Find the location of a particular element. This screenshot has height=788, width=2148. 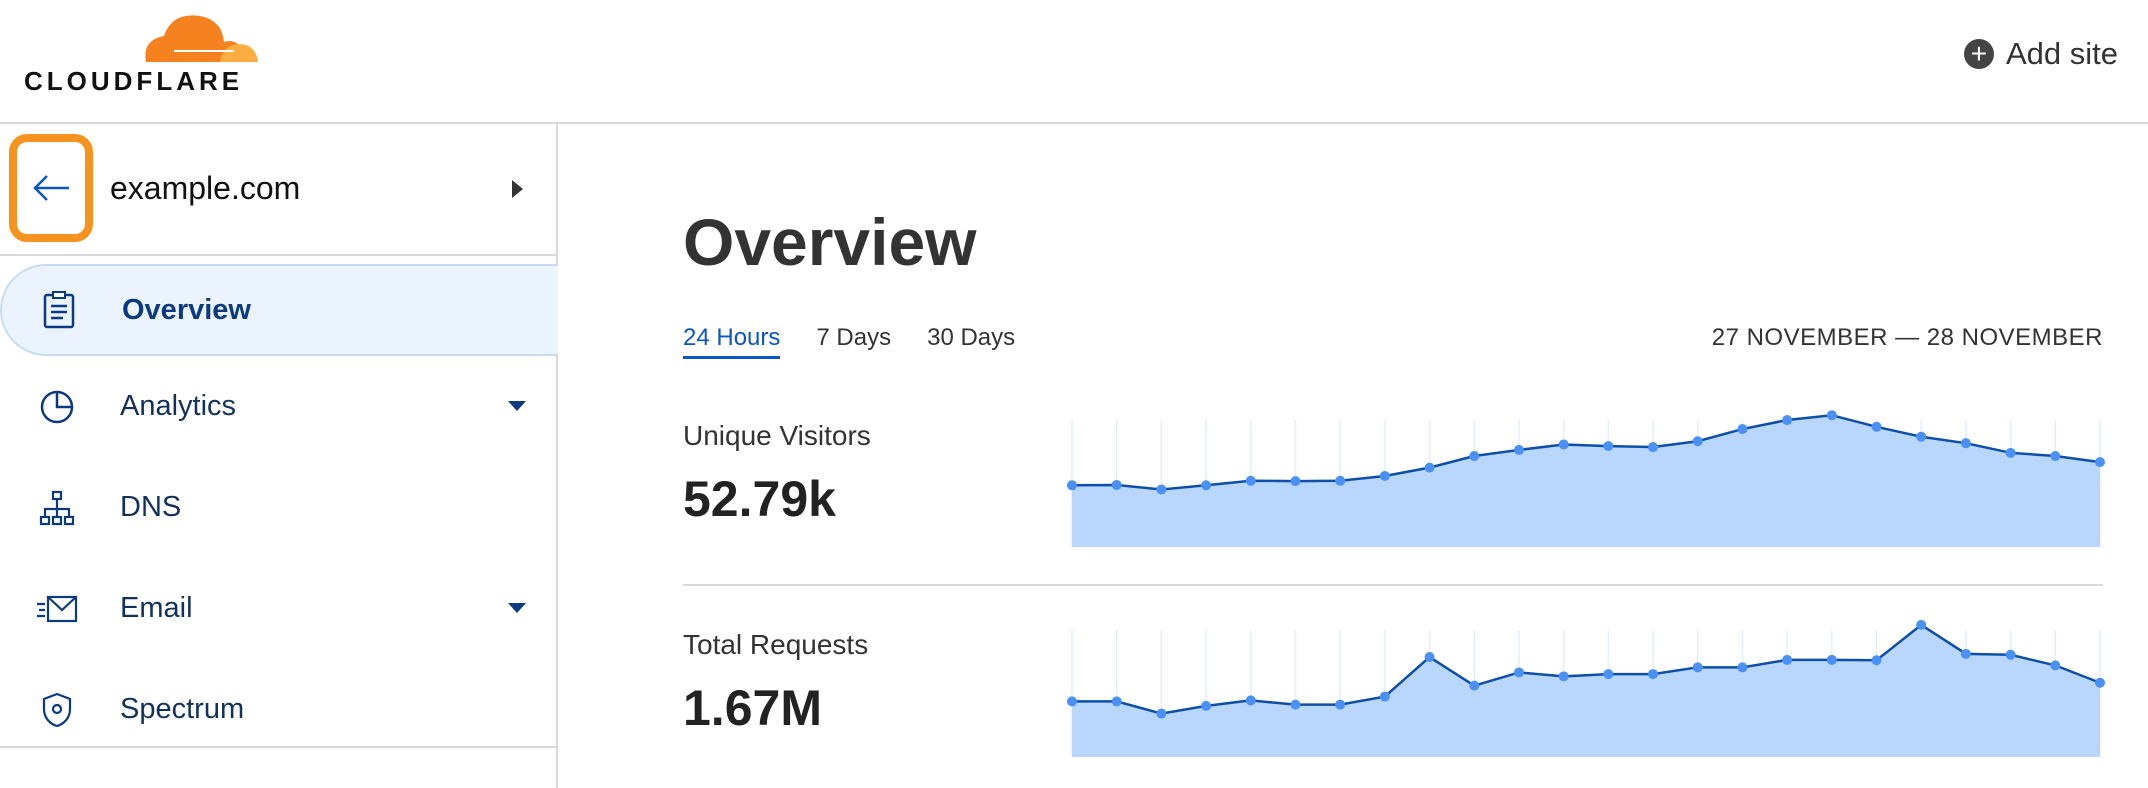

sidebar-item-label: Email is located at coordinates (156, 608).